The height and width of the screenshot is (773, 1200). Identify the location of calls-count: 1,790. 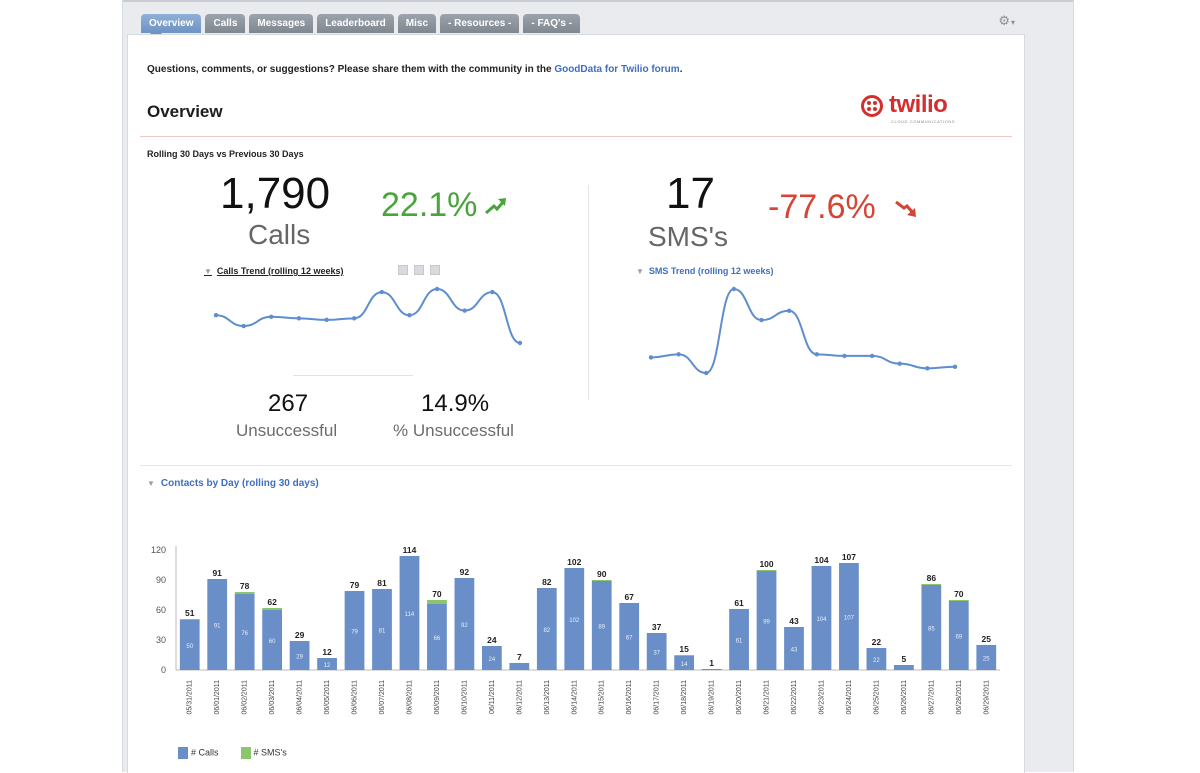
(275, 193).